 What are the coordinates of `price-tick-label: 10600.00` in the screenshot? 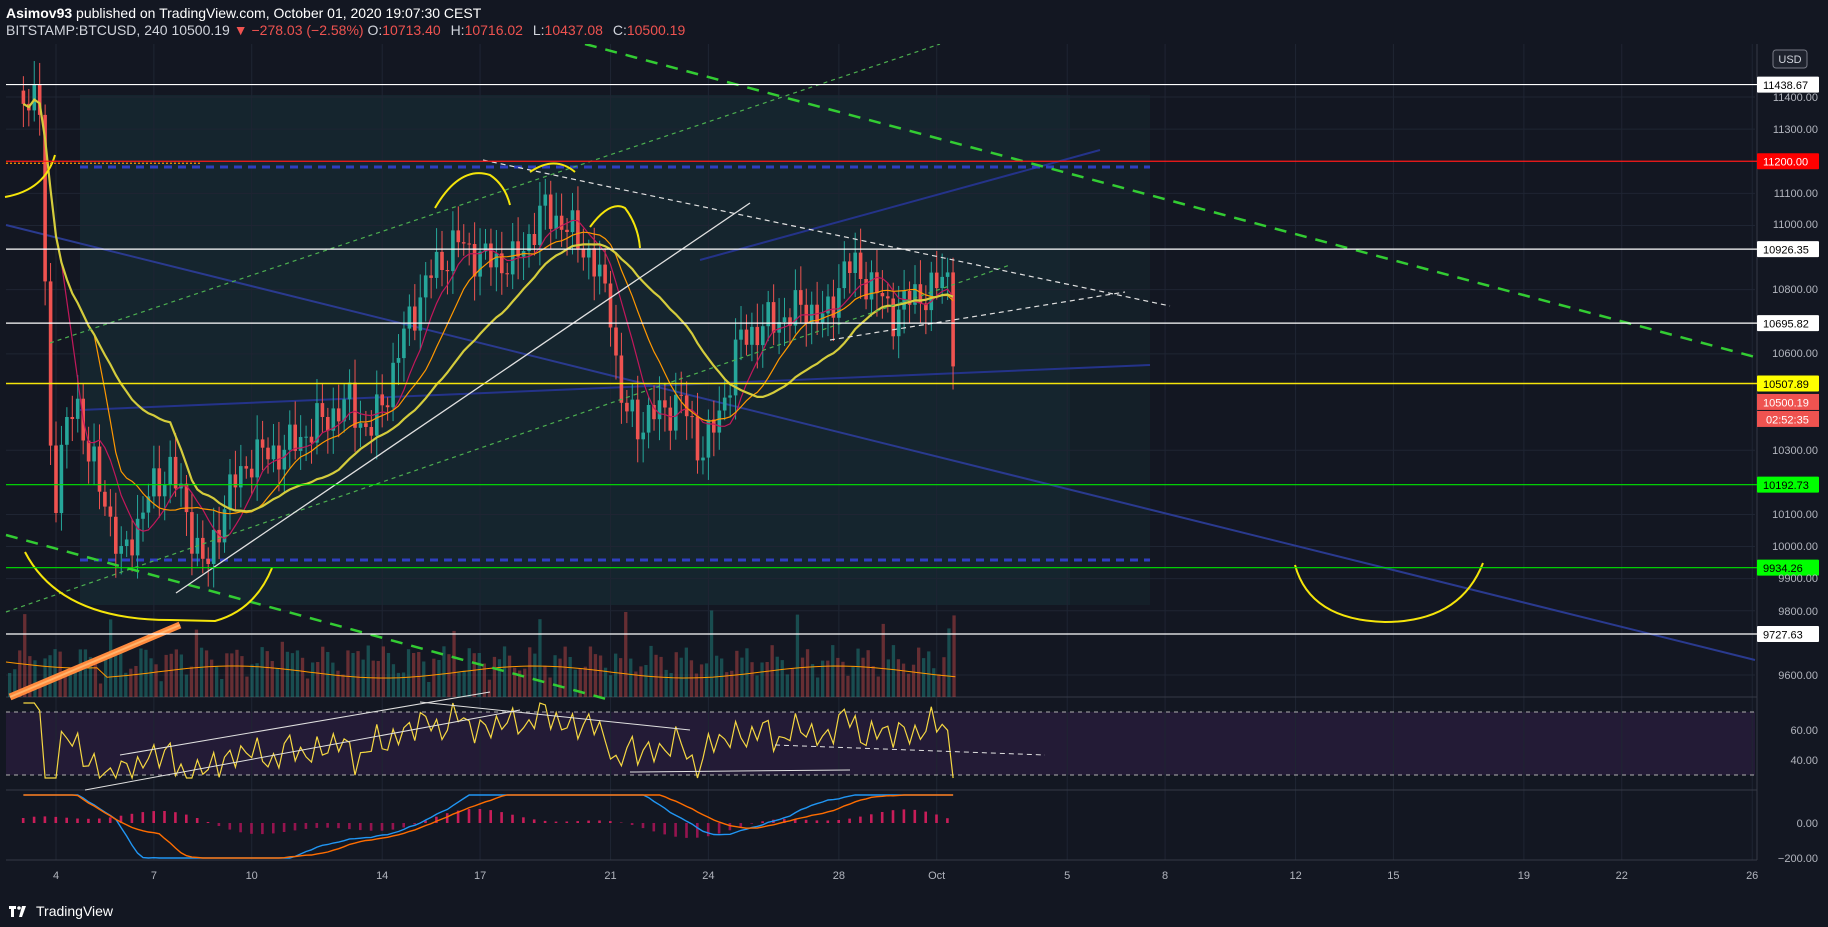 It's located at (1795, 354).